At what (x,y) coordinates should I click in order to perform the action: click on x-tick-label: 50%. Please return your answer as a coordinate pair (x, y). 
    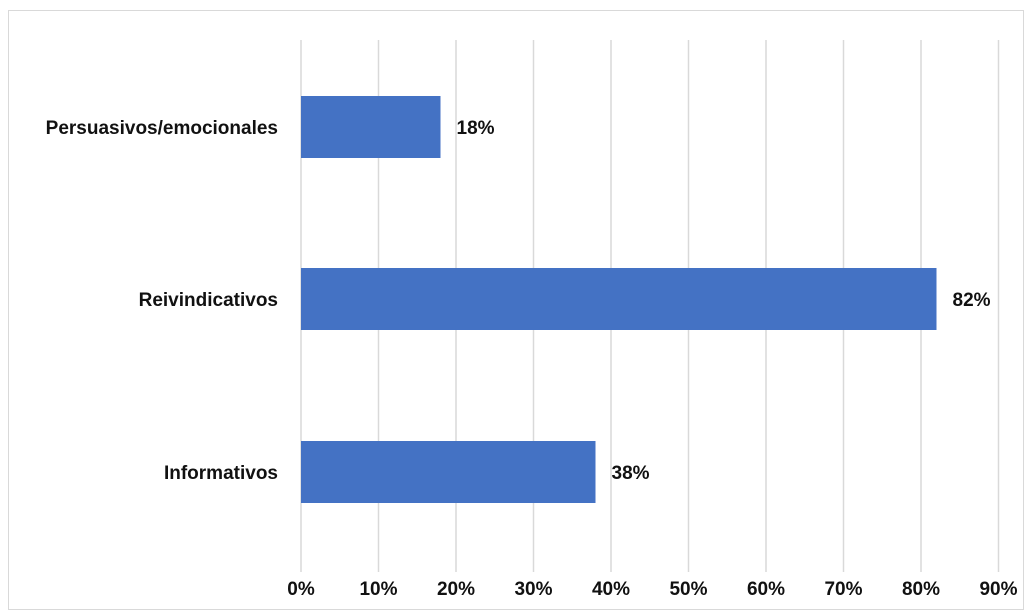
    Looking at the image, I should click on (688, 589).